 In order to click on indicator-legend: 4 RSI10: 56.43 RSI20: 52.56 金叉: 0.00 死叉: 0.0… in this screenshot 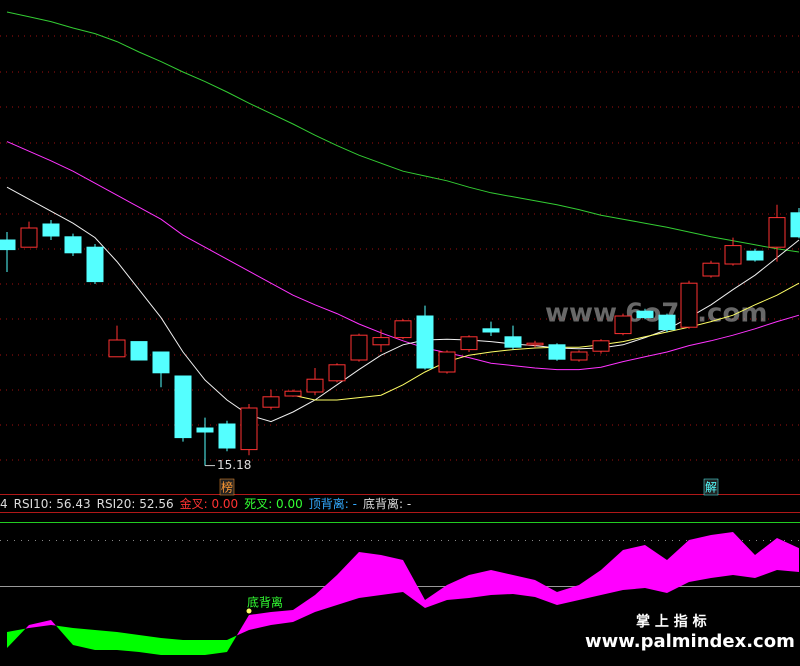, I will do `click(208, 504)`.